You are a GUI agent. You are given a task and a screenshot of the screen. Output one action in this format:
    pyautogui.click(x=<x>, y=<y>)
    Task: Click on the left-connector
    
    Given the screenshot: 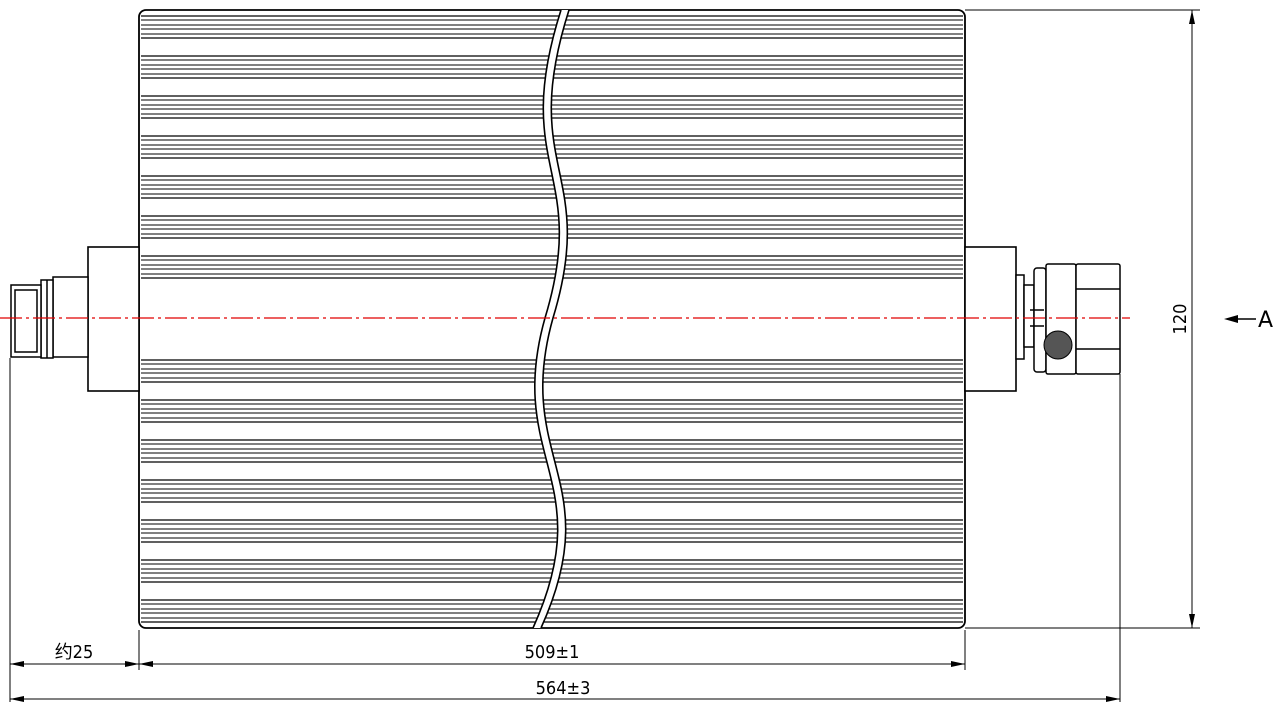 What is the action you would take?
    pyautogui.click(x=49, y=317)
    